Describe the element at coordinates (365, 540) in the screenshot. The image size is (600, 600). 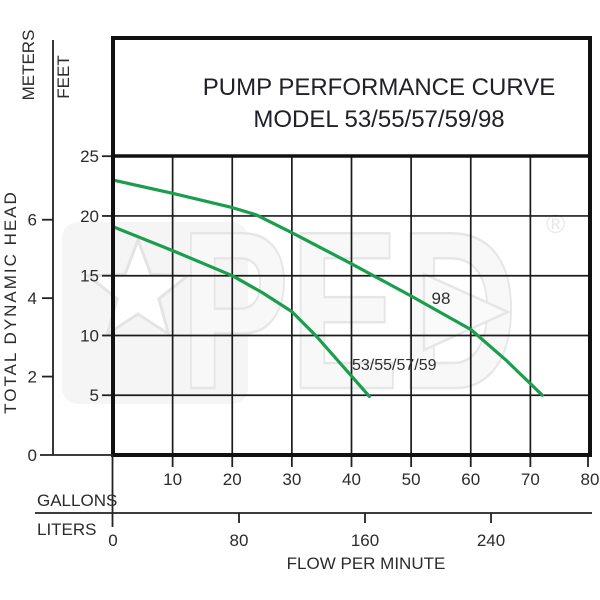
I see `liters-tick-label: 160` at that location.